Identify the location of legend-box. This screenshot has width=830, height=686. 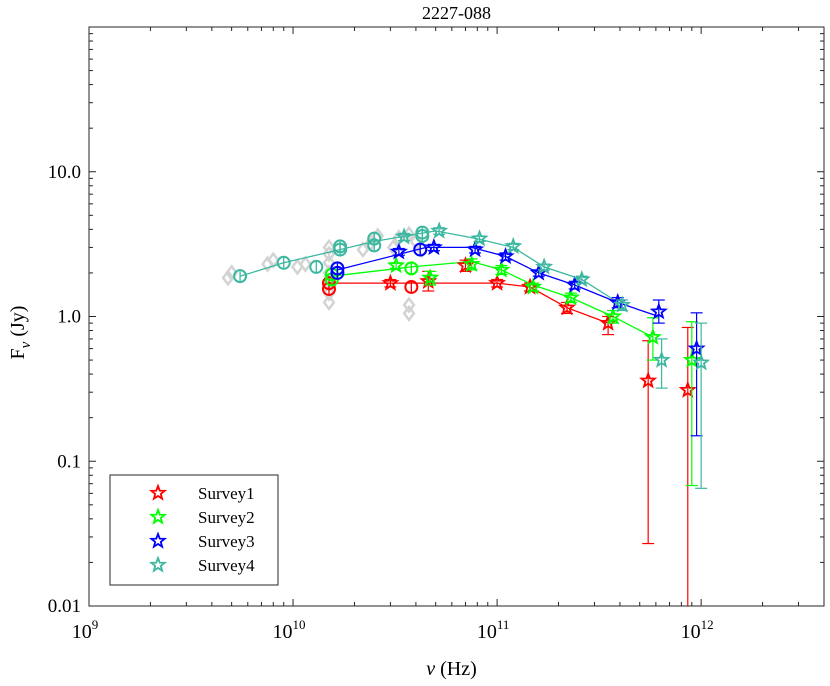
(194, 530).